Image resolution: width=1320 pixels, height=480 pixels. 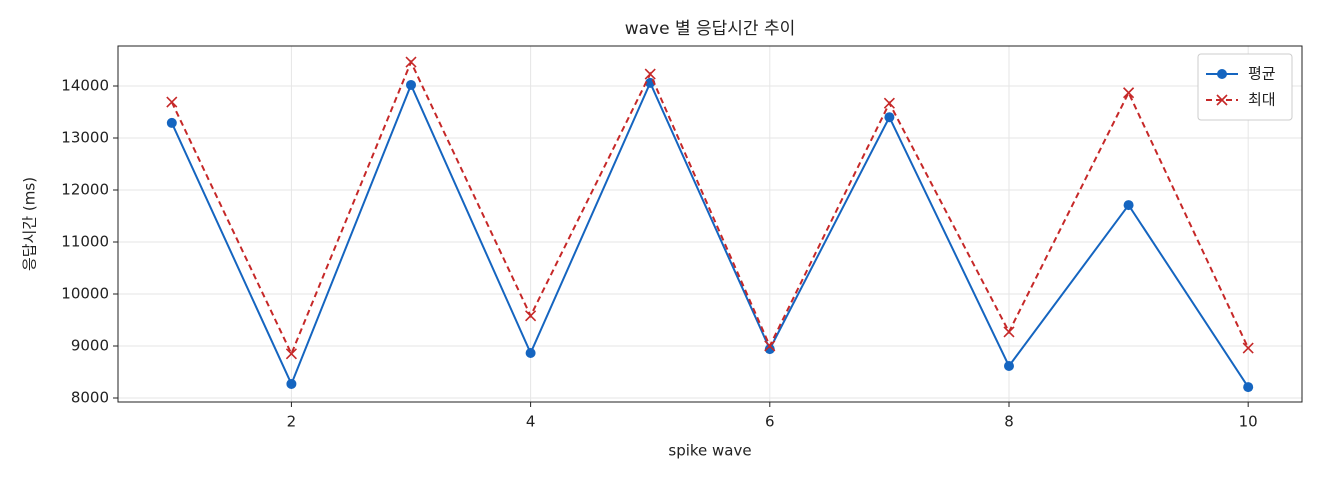 What do you see at coordinates (1262, 74) in the screenshot?
I see `legend-label: 평균` at bounding box center [1262, 74].